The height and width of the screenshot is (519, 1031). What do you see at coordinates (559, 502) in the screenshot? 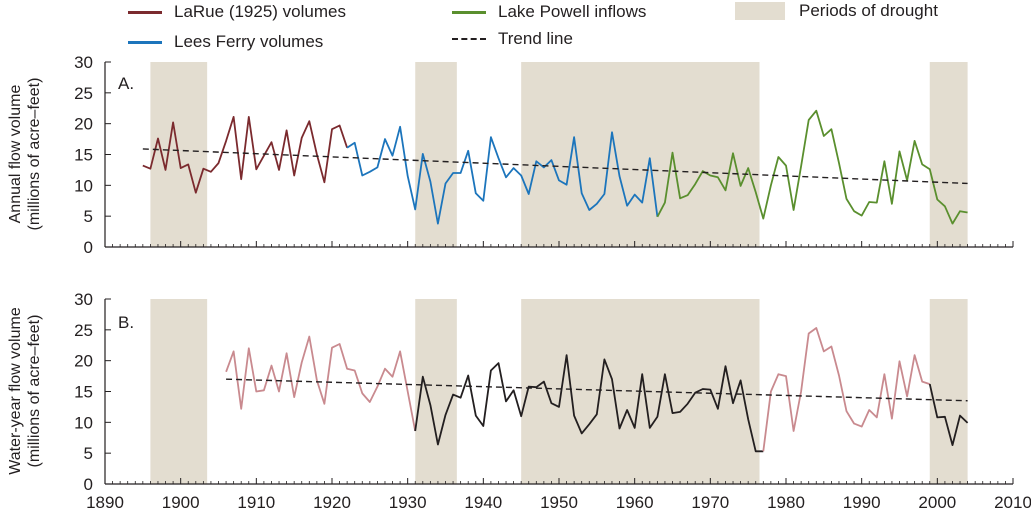
I see `x-tick-label-1950: 1950` at bounding box center [559, 502].